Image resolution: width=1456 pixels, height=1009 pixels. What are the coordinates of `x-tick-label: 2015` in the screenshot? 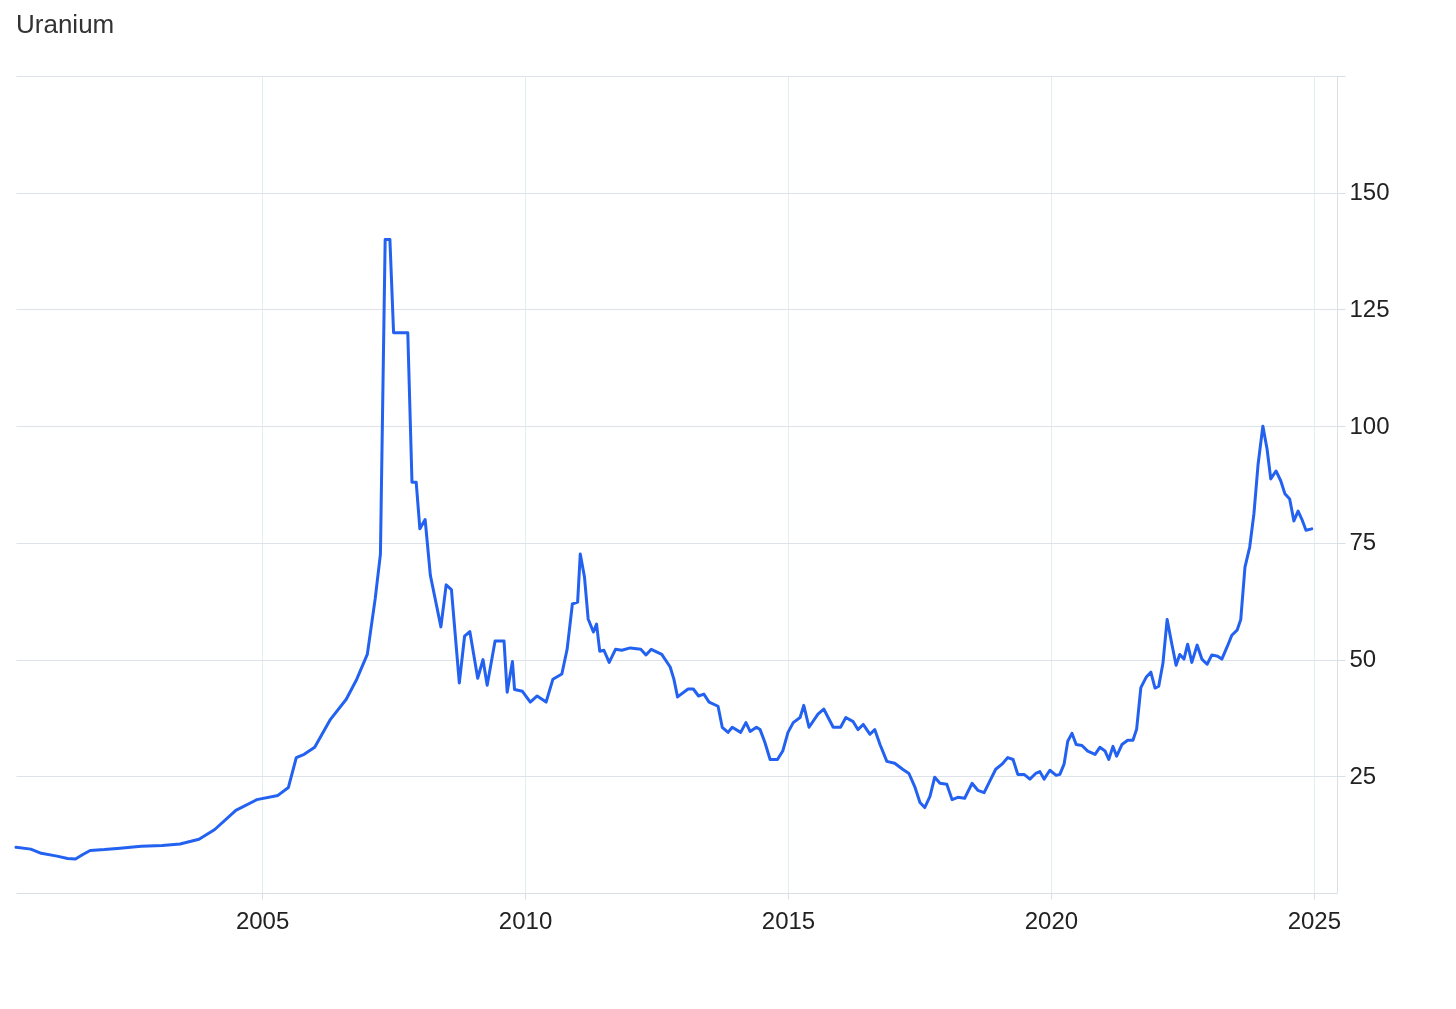 It's located at (788, 920).